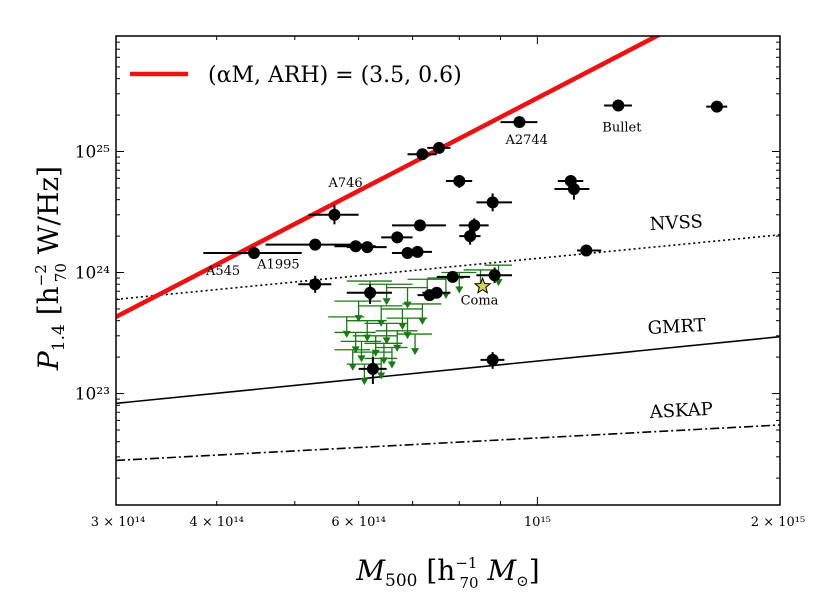 The image size is (830, 606). What do you see at coordinates (448, 370) in the screenshot?
I see `sensitivity-line-gmrt` at bounding box center [448, 370].